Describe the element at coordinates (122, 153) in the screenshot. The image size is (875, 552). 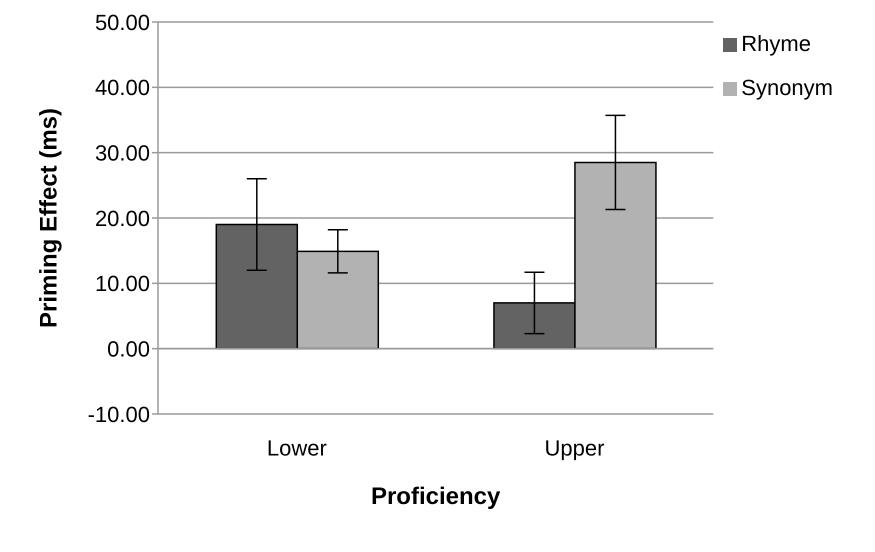
I see `y-tick-label: 30.00` at that location.